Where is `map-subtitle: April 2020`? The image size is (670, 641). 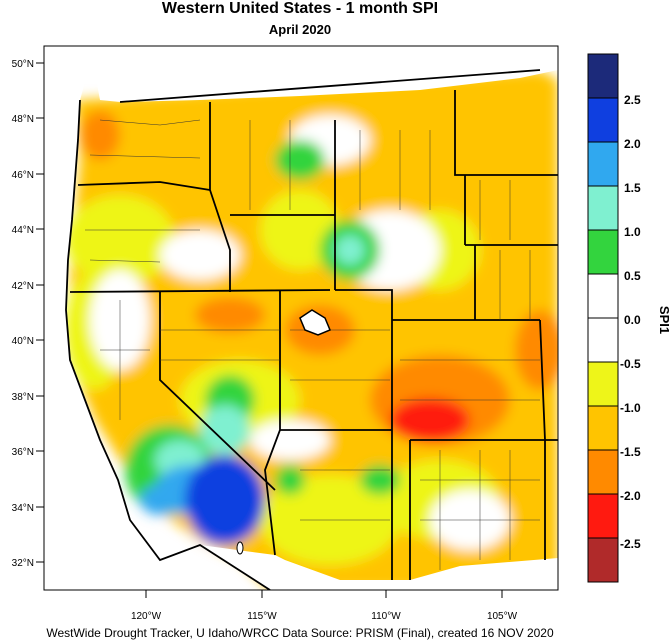 map-subtitle: April 2020 is located at coordinates (300, 29).